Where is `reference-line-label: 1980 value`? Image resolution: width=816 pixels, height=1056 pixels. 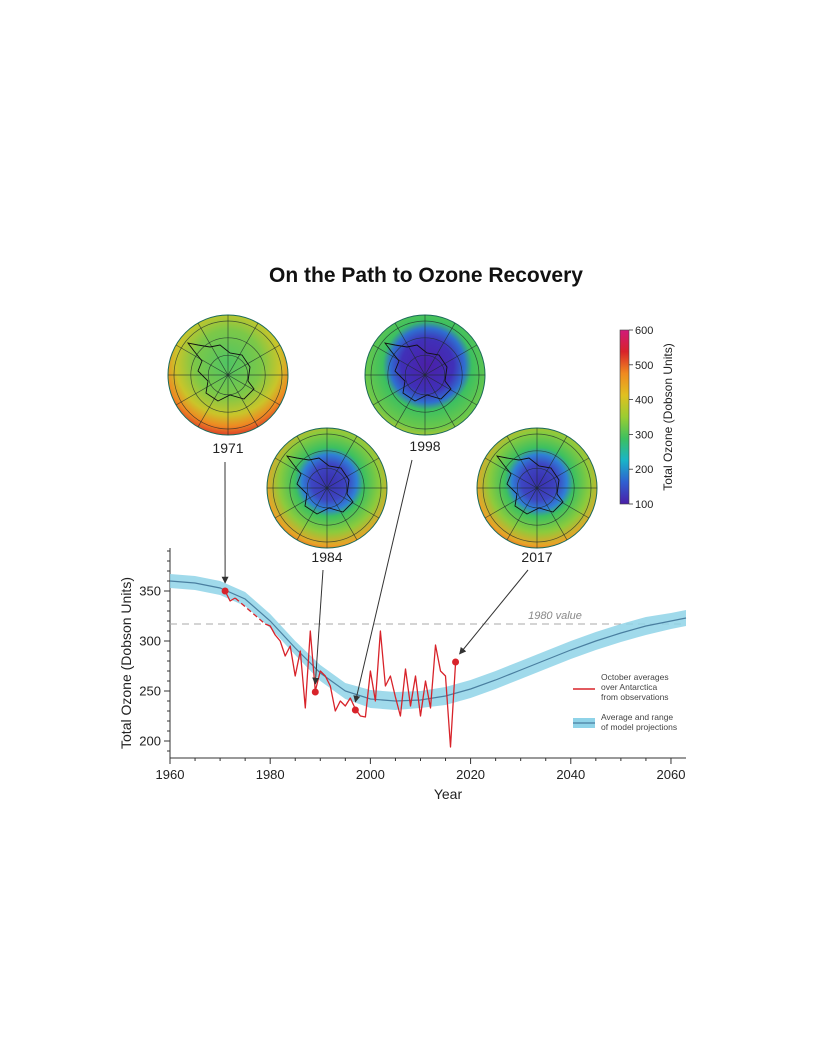 reference-line-label: 1980 value is located at coordinates (555, 616).